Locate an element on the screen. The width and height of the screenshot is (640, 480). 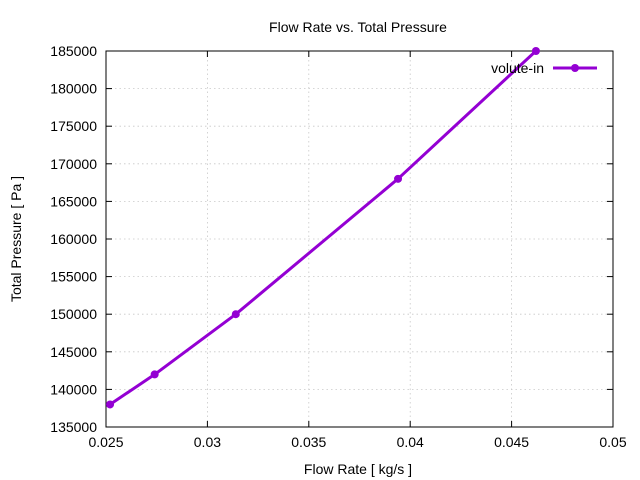
legend-label: volute-in is located at coordinates (517, 68).